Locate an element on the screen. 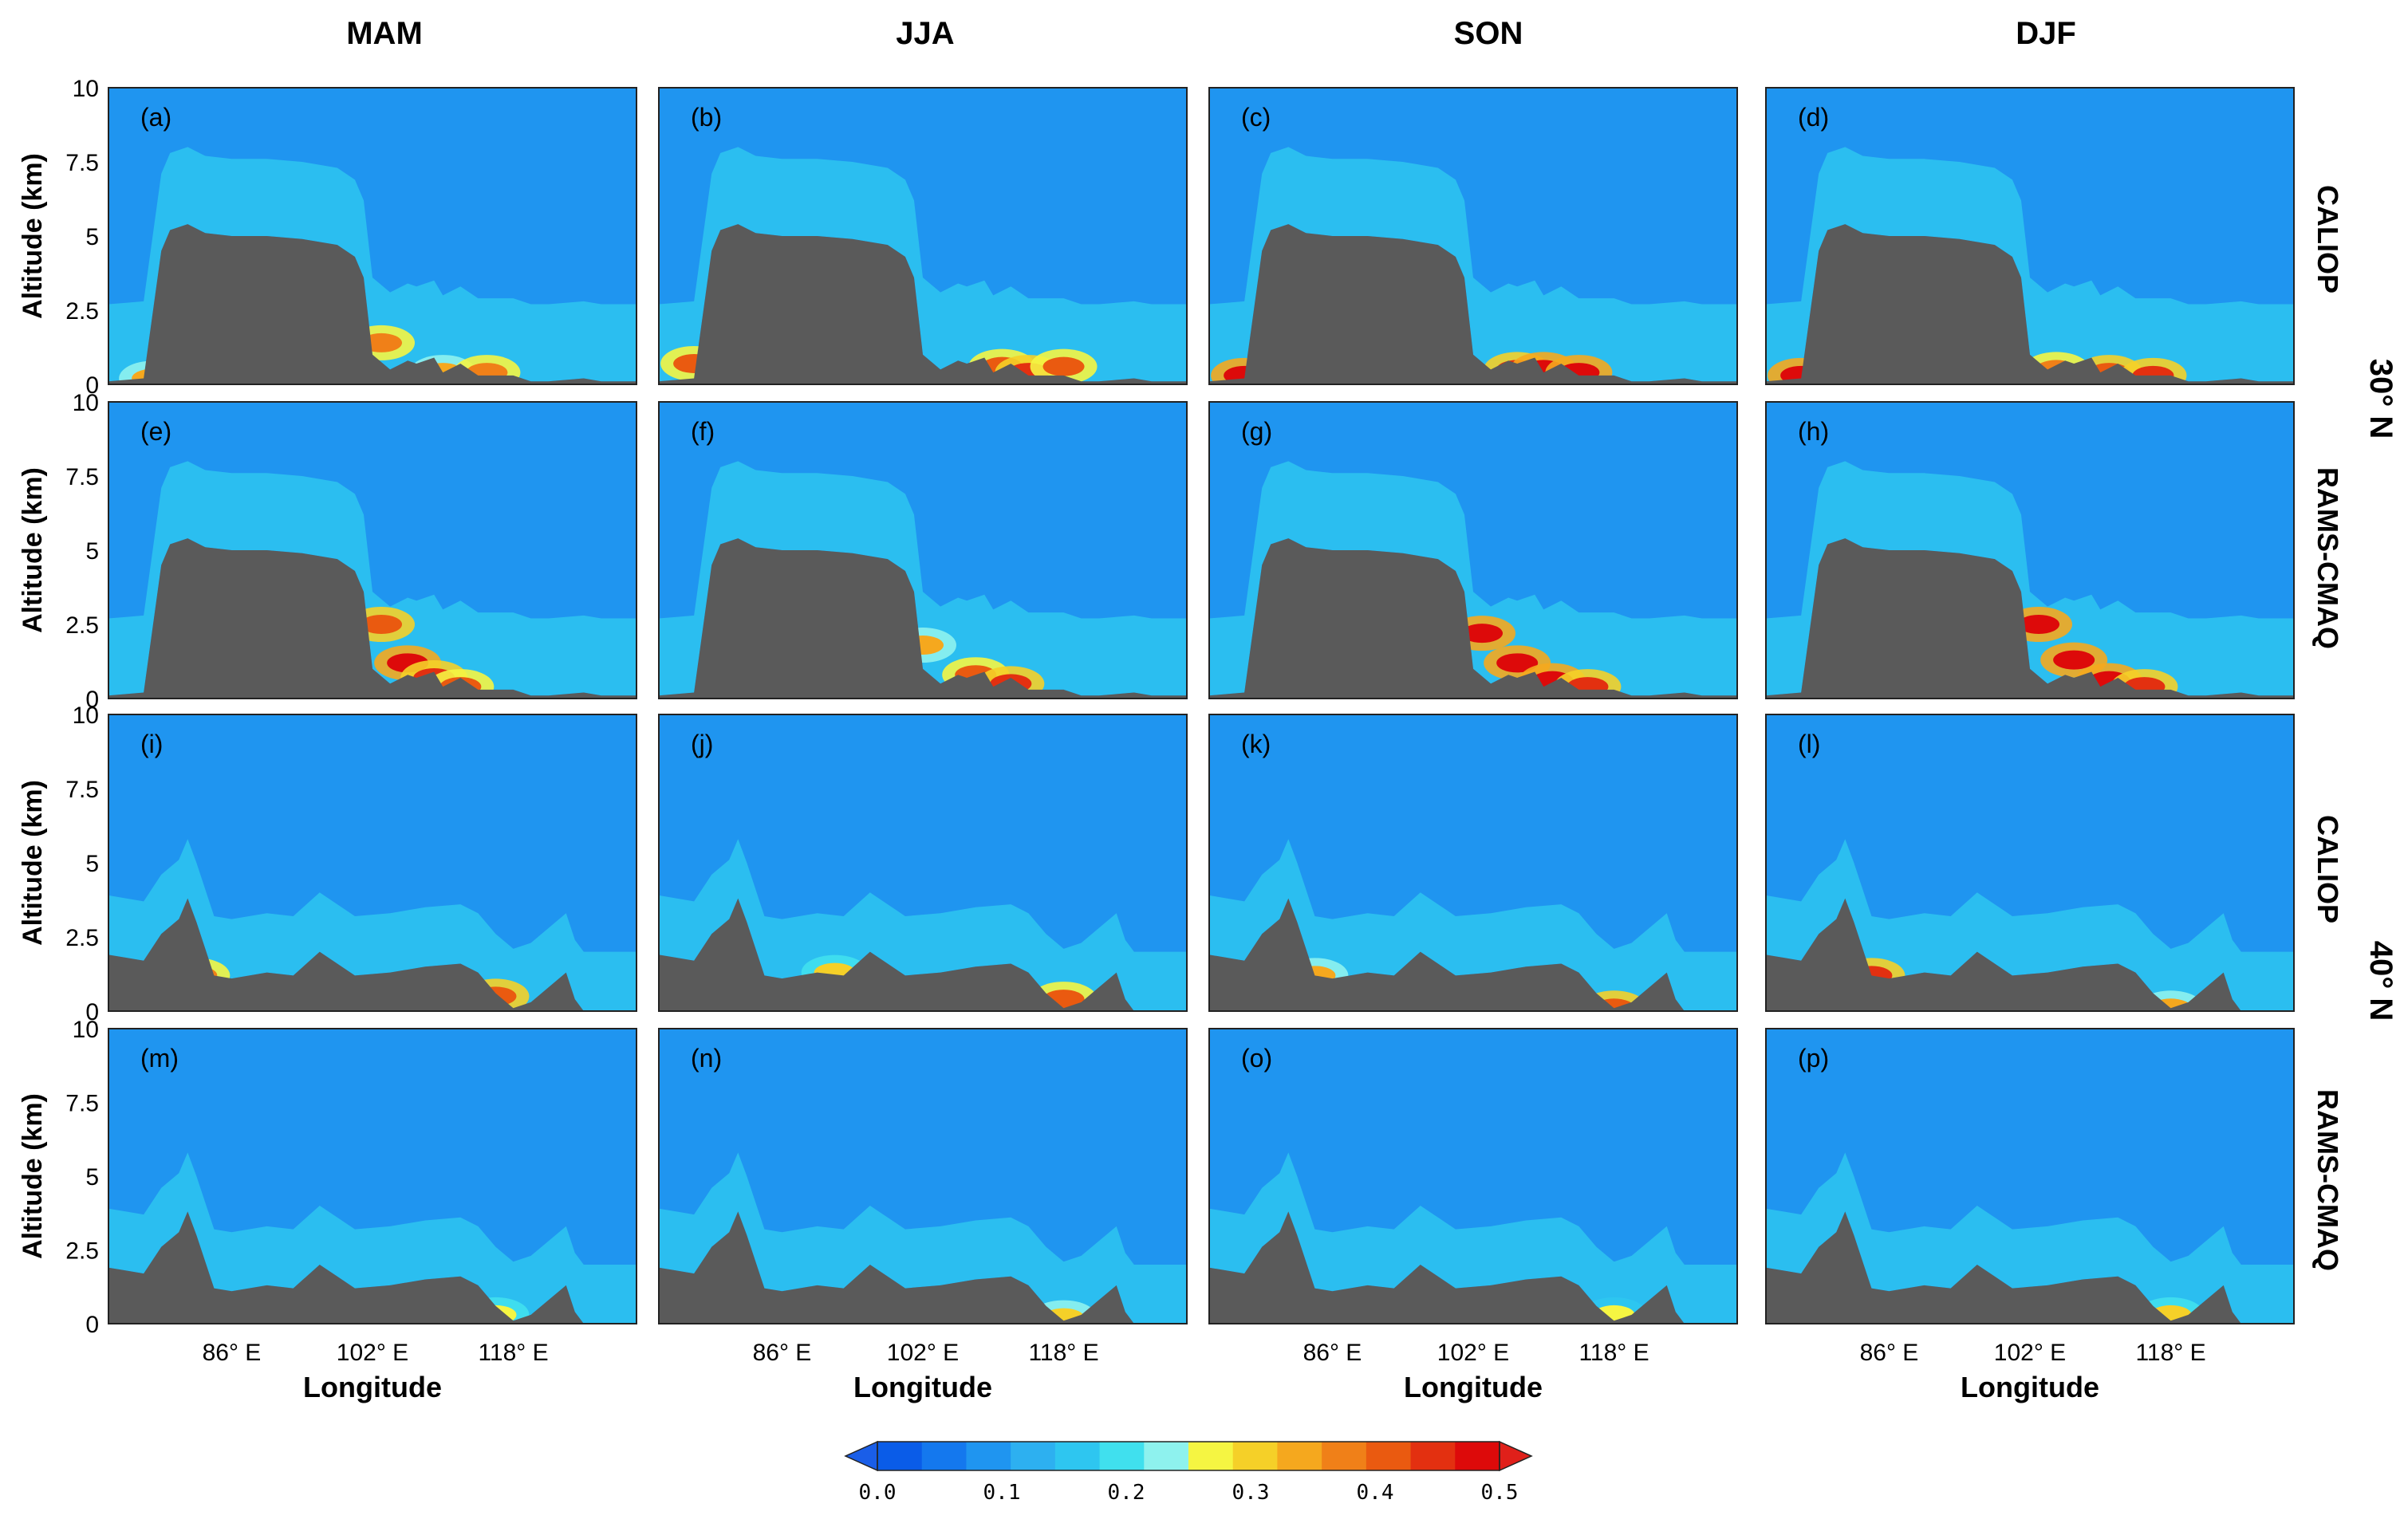 The height and width of the screenshot is (1531, 2408). panel-a: (a) is located at coordinates (372, 236).